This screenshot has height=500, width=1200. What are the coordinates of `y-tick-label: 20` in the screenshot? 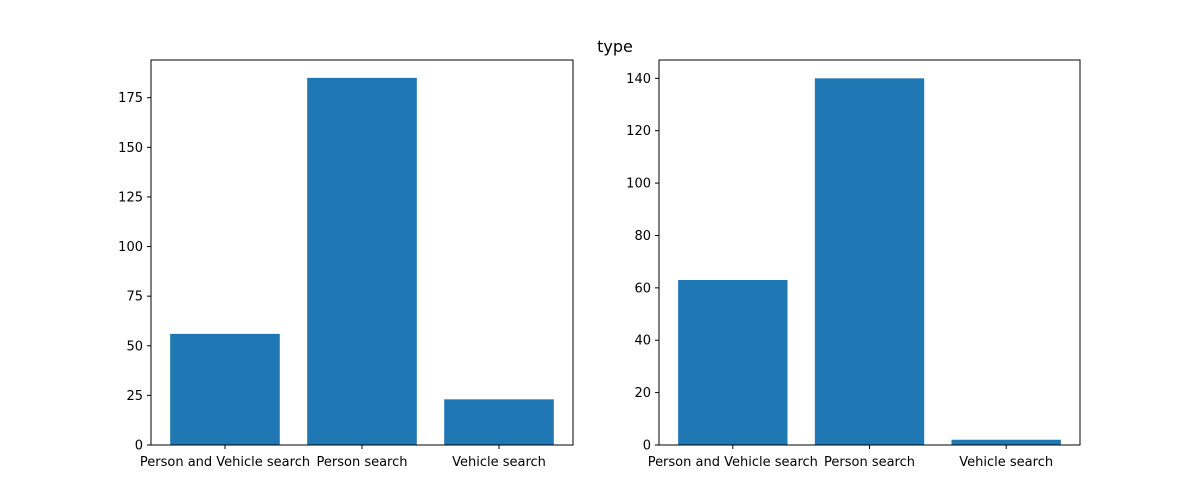 It's located at (642, 393).